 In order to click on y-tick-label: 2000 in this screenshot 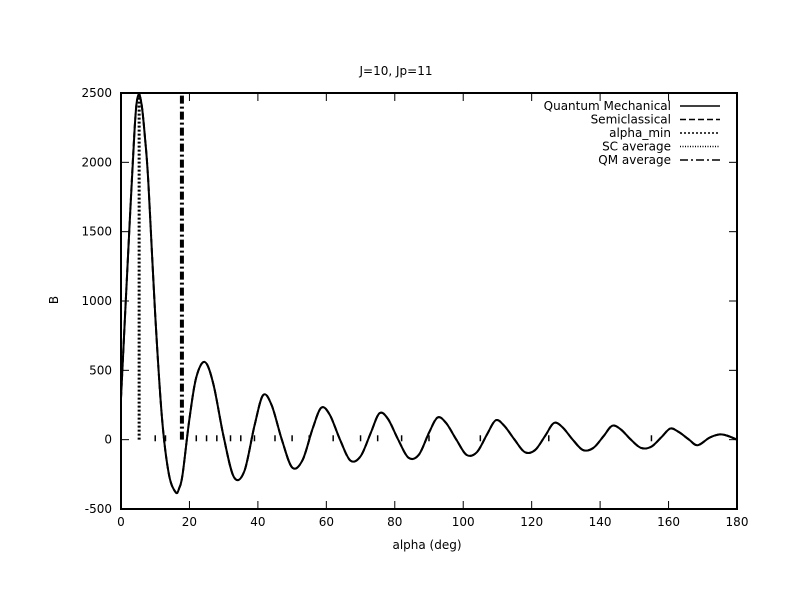, I will do `click(96, 162)`.